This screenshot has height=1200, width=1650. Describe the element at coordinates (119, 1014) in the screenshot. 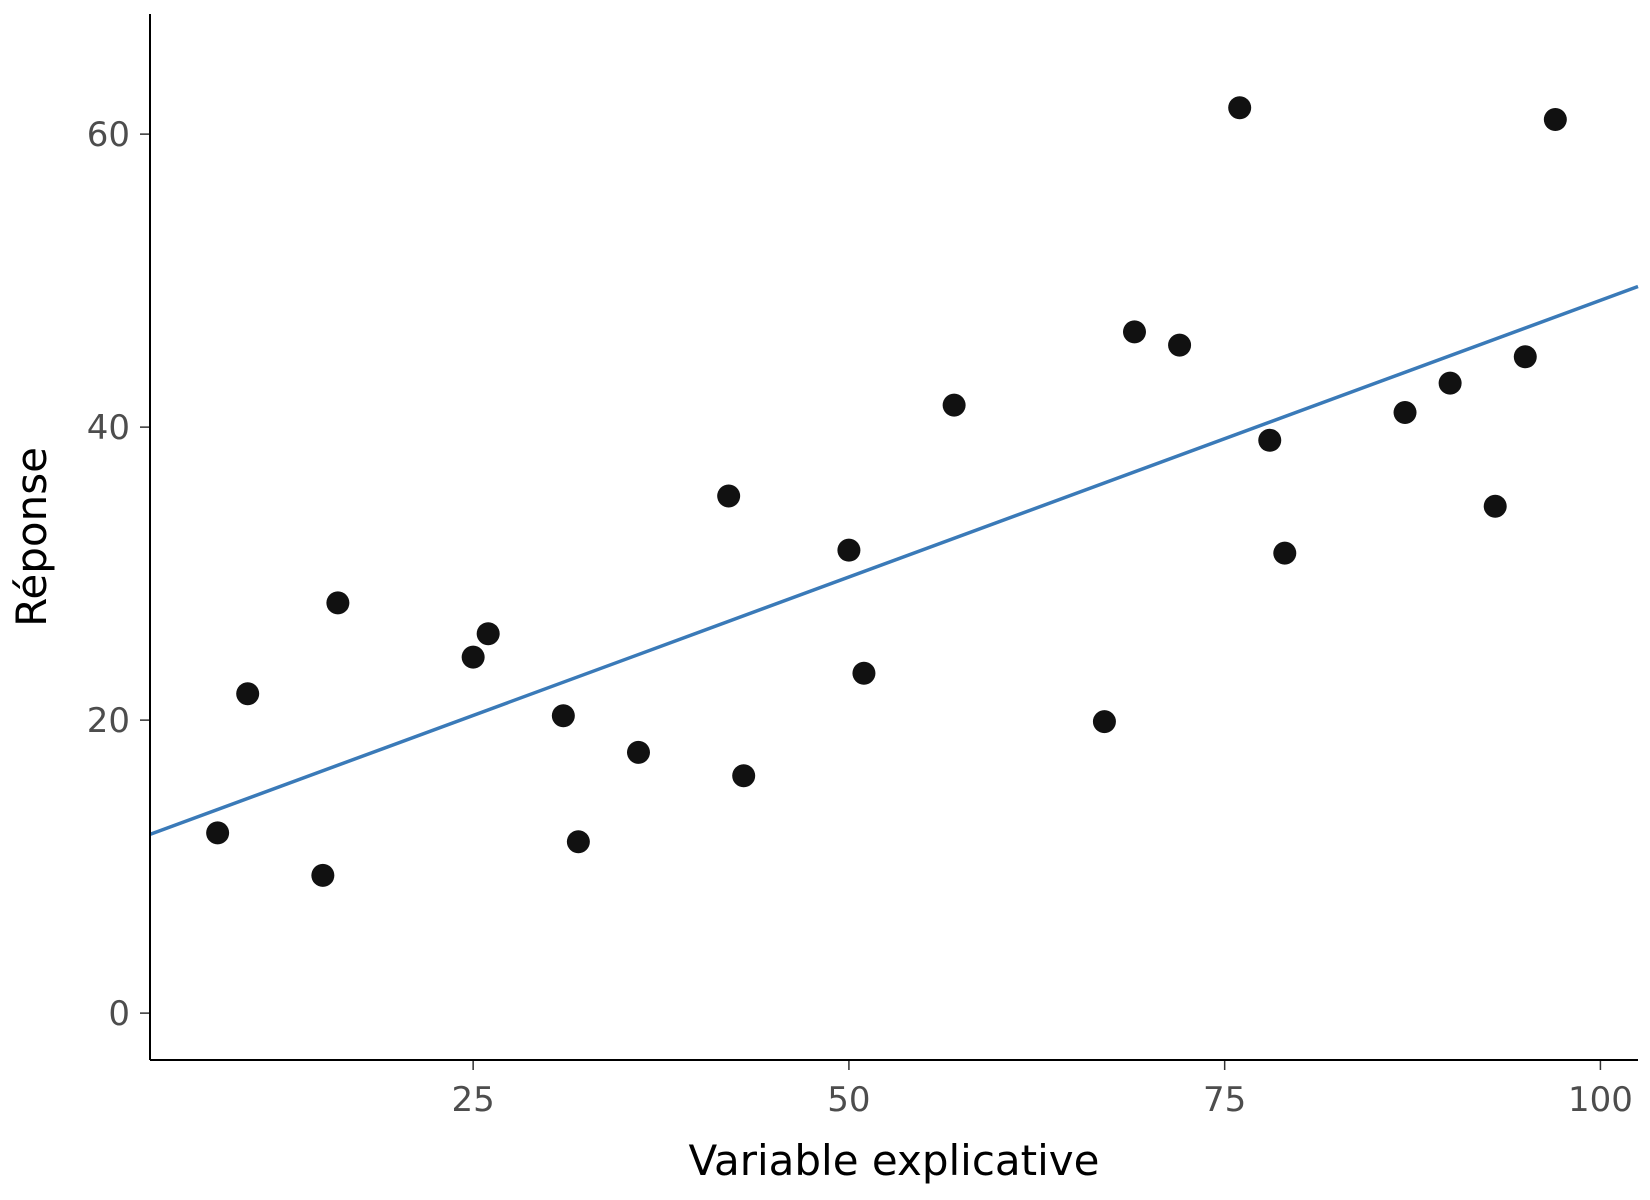

I see `y-tick-label: 0` at that location.